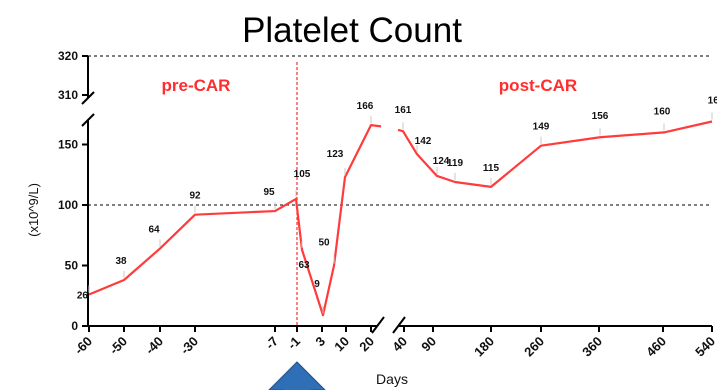 Image resolution: width=717 pixels, height=390 pixels. I want to click on x-tick-label: 260, so click(534, 347).